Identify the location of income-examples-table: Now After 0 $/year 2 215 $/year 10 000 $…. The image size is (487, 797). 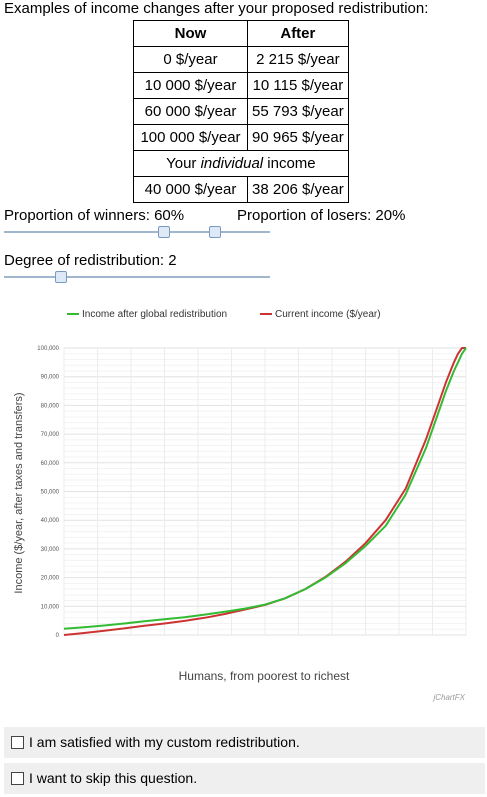
(241, 111).